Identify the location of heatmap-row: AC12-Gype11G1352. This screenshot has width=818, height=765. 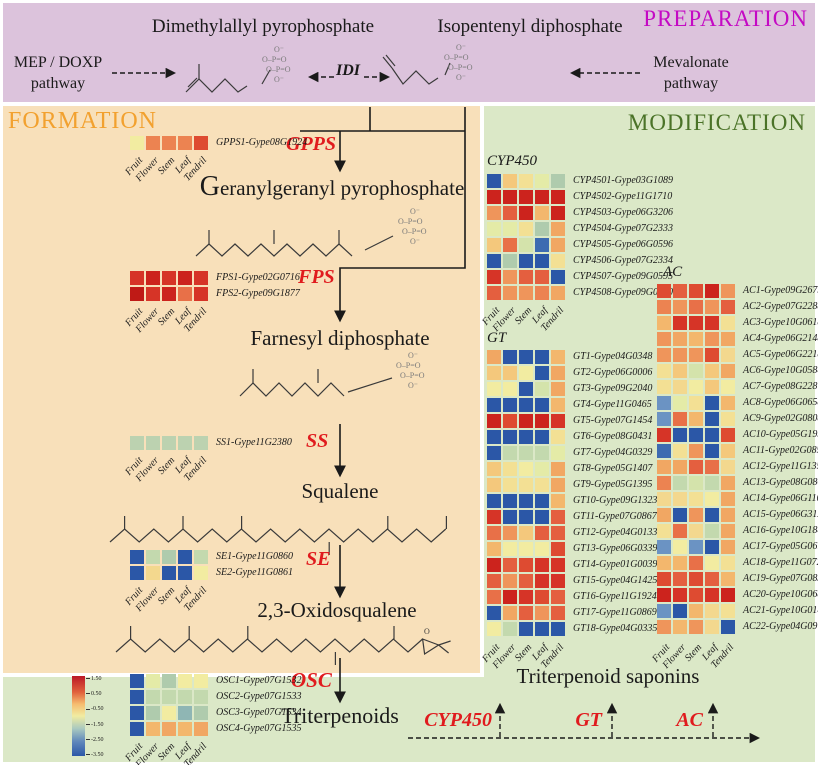
(737, 467).